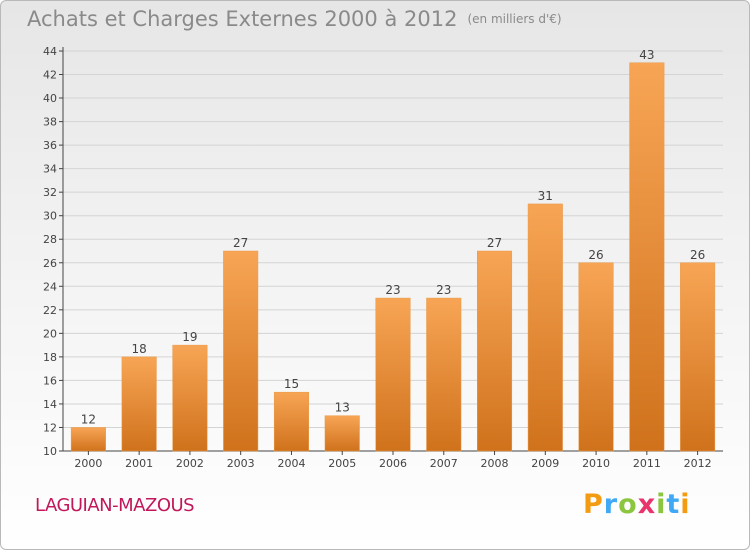 Image resolution: width=750 pixels, height=550 pixels. Describe the element at coordinates (291, 463) in the screenshot. I see `x-tick-label: 2004` at that location.